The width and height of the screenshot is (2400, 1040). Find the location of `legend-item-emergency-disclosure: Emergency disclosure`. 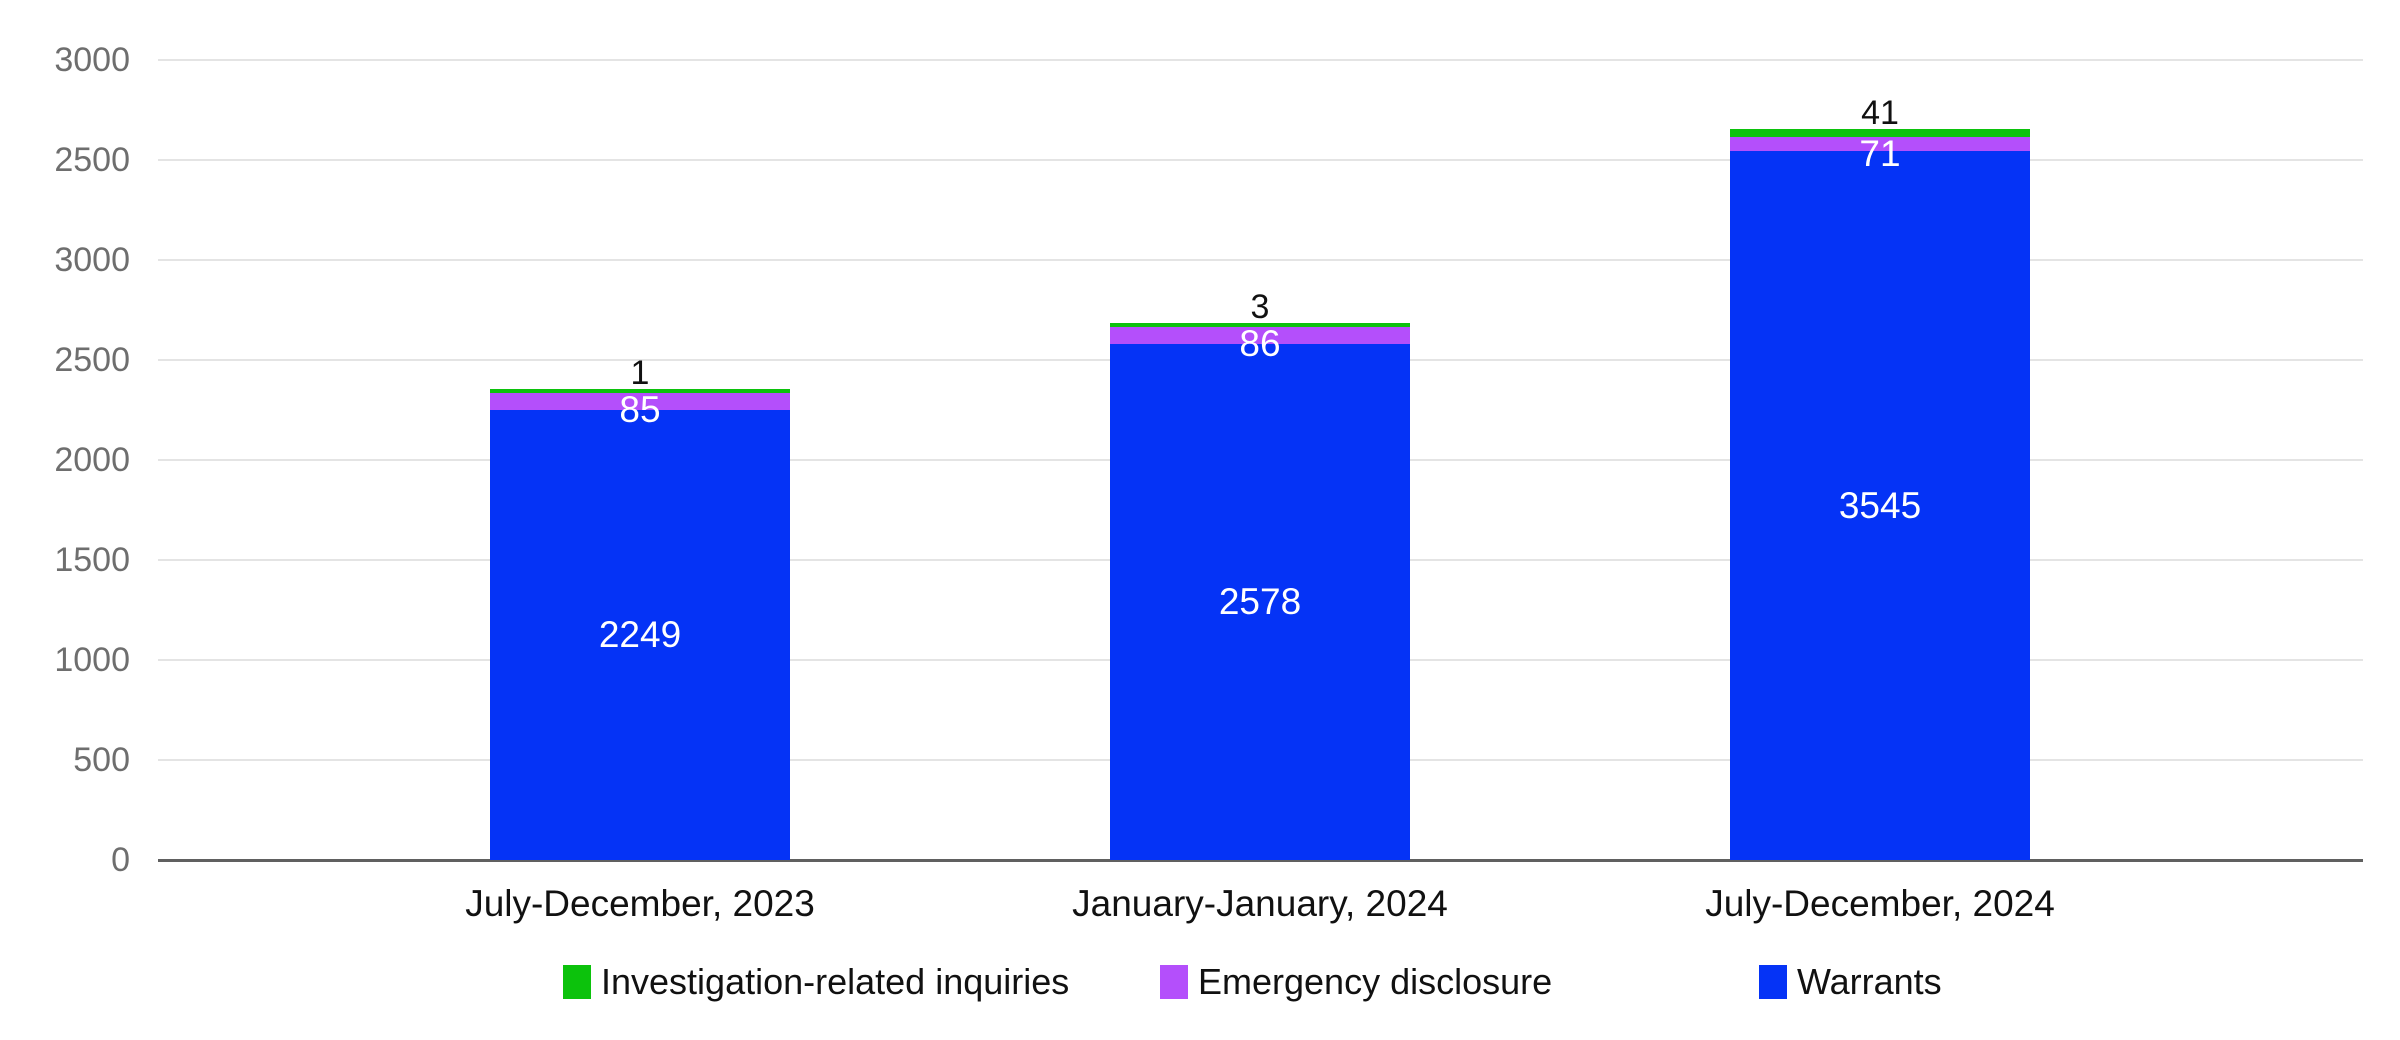

legend-item-emergency-disclosure: Emergency disclosure is located at coordinates (1356, 982).